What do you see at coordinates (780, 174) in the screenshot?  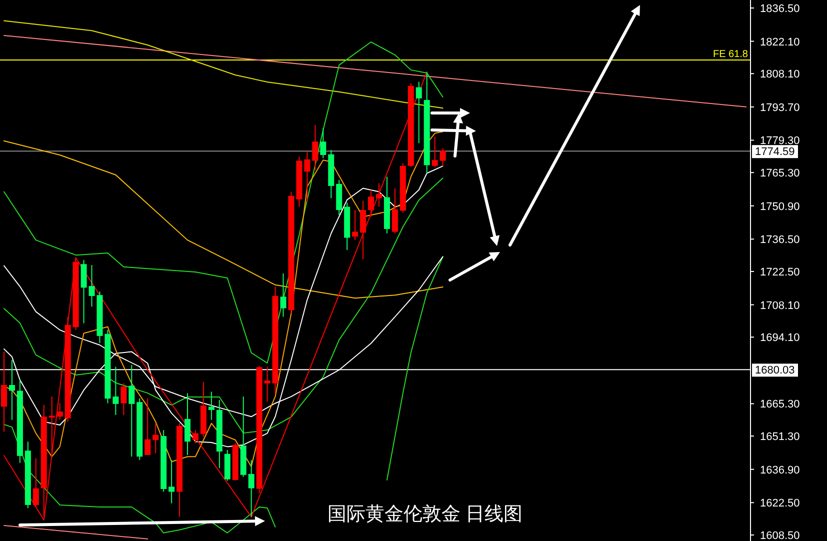 I see `y-tick-label: 1765.30` at bounding box center [780, 174].